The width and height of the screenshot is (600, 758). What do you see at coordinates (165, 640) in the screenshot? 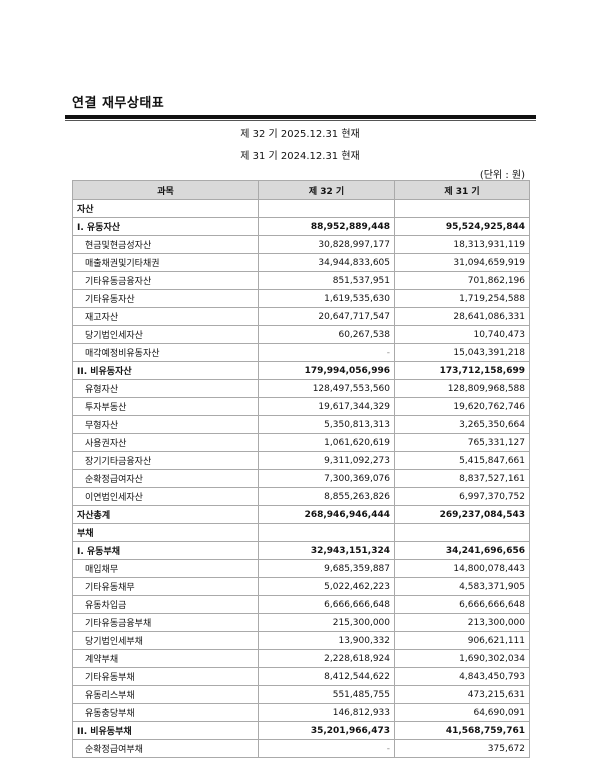
I see `row-label: 당기법인세부채` at bounding box center [165, 640].